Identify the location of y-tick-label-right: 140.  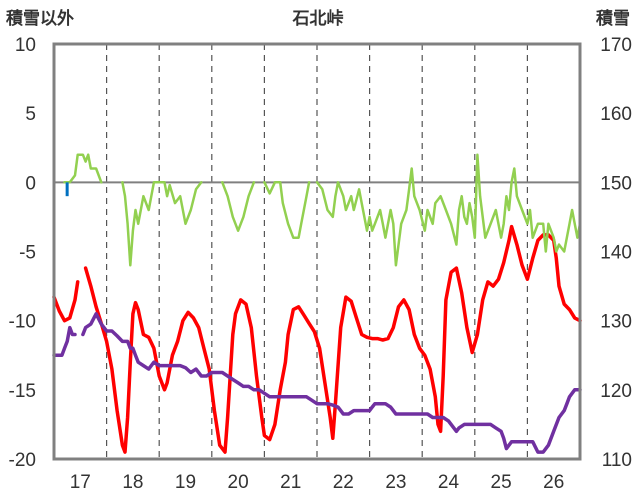
(616, 253).